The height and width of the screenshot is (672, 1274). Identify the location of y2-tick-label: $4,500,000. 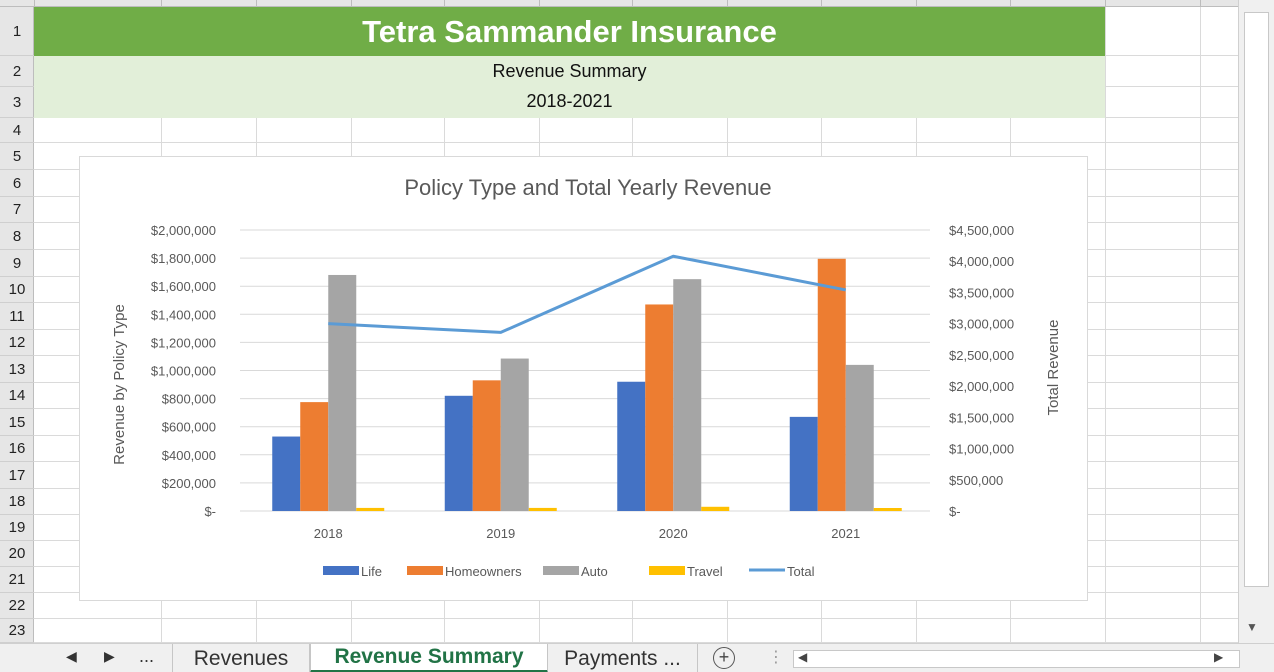
(981, 230).